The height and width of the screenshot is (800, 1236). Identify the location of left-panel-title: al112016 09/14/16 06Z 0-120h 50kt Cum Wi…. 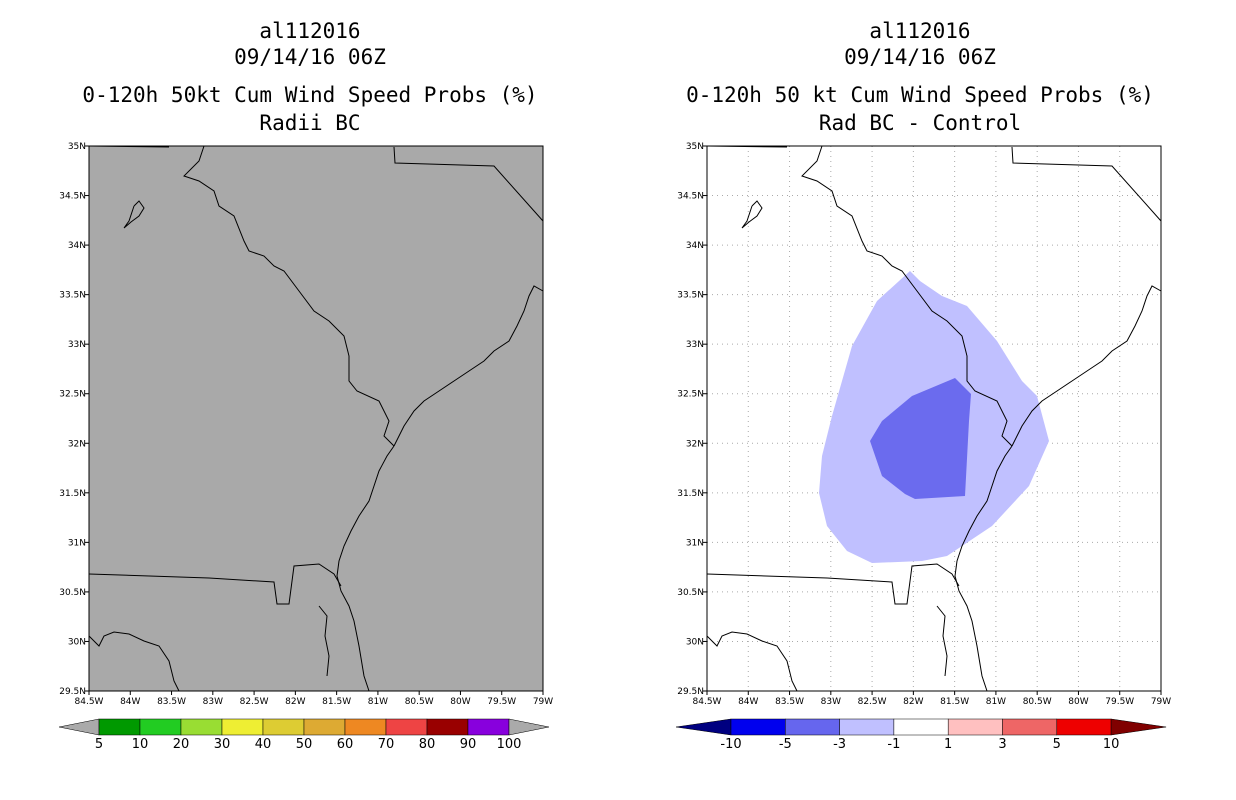
(310, 77).